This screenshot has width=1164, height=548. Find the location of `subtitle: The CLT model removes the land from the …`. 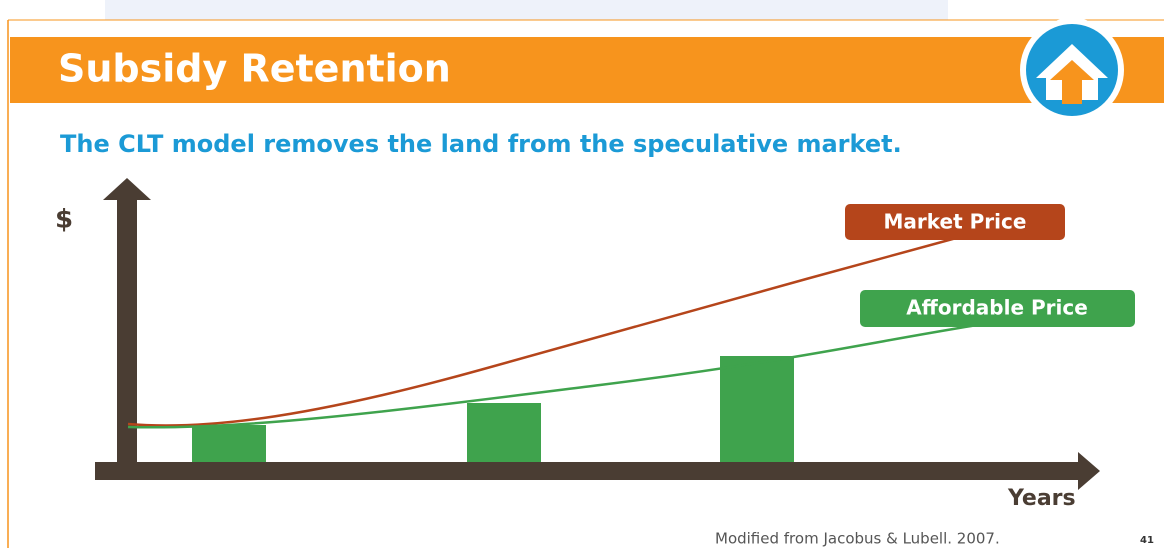

subtitle: The CLT model removes the land from the … is located at coordinates (481, 144).